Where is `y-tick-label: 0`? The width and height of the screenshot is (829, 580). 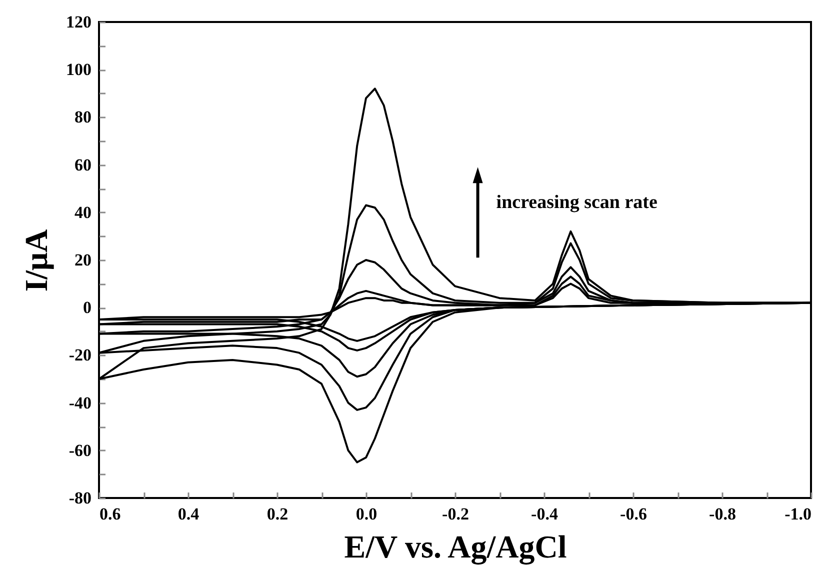 y-tick-label: 0 is located at coordinates (87, 308).